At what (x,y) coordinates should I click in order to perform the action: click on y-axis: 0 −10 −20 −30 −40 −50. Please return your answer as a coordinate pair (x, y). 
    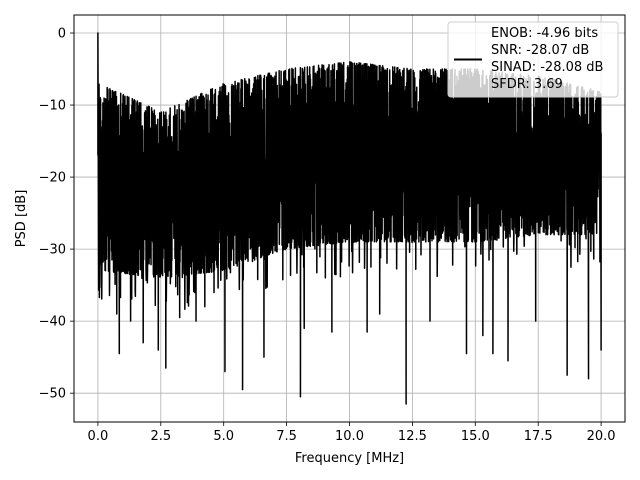
    Looking at the image, I should click on (56, 214).